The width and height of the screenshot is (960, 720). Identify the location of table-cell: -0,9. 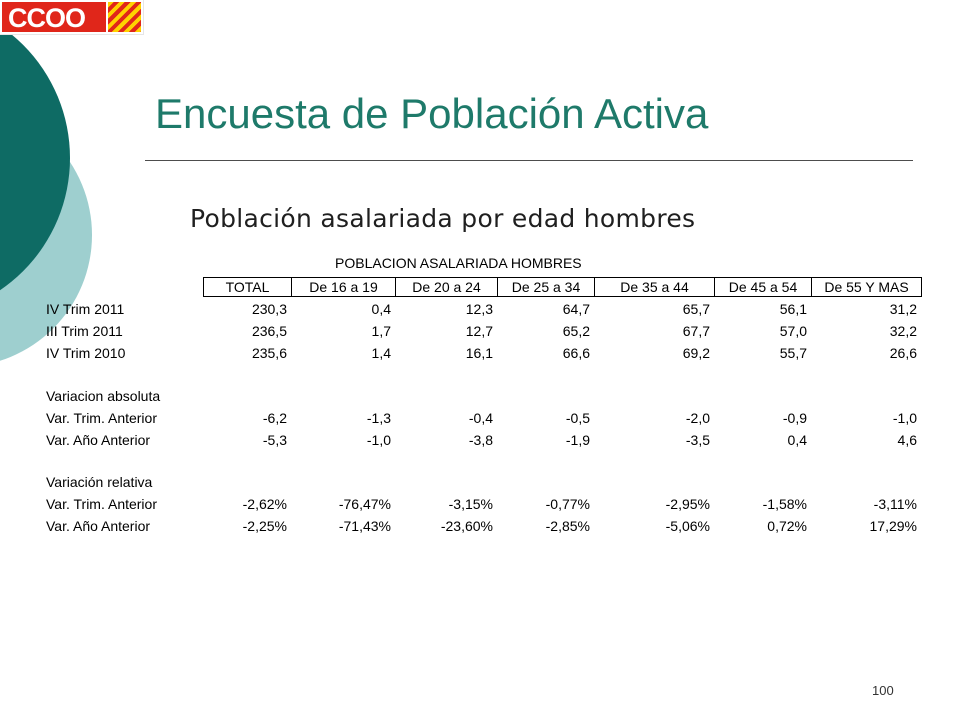
(794, 418).